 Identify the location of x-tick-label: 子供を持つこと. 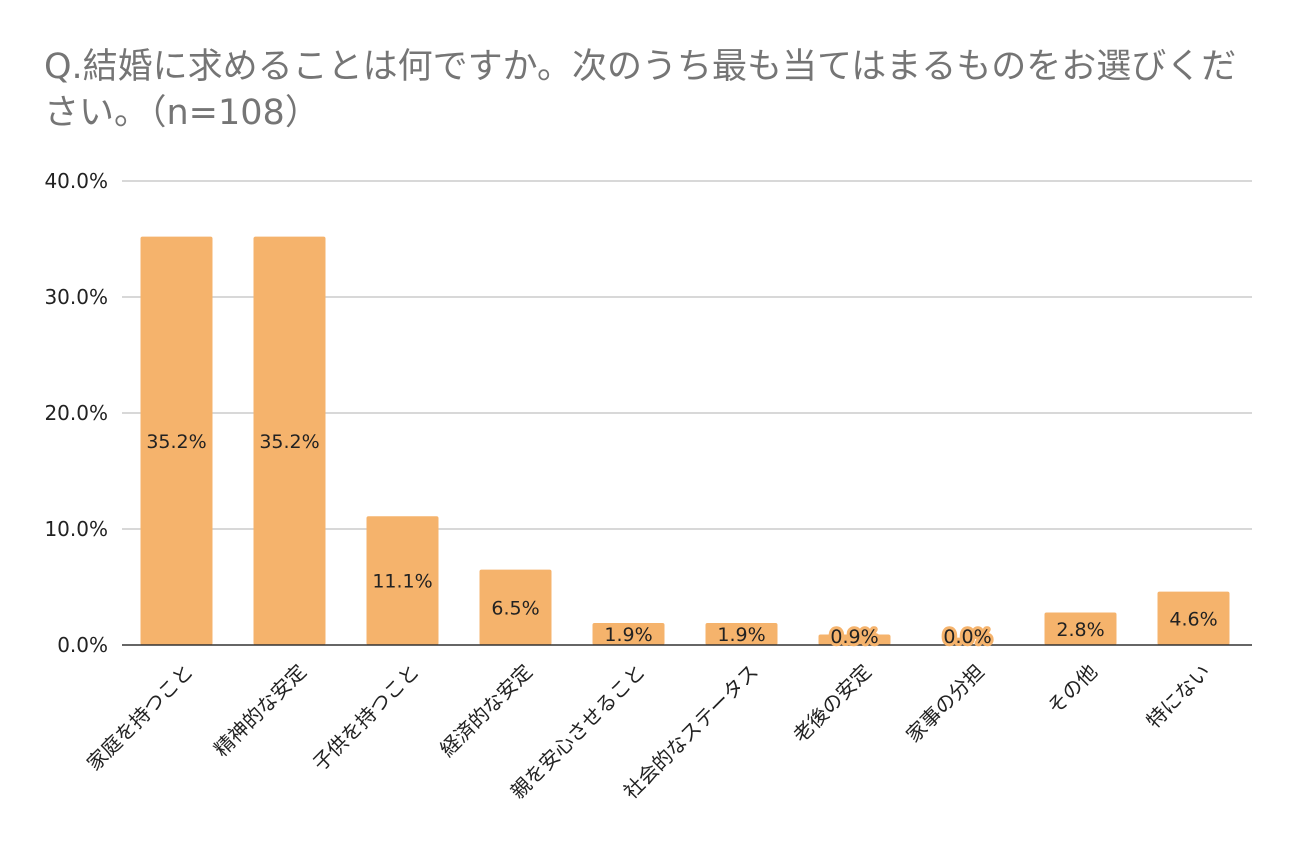
(366, 717).